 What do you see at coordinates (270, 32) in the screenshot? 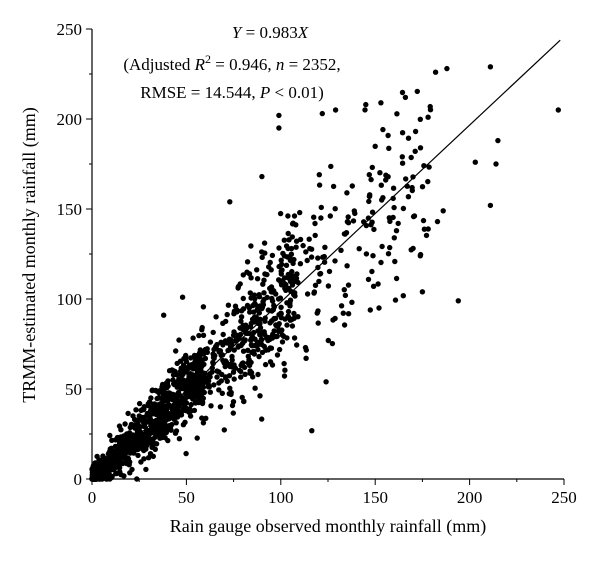
I see `annotation-equation: Y = 0.983X` at bounding box center [270, 32].